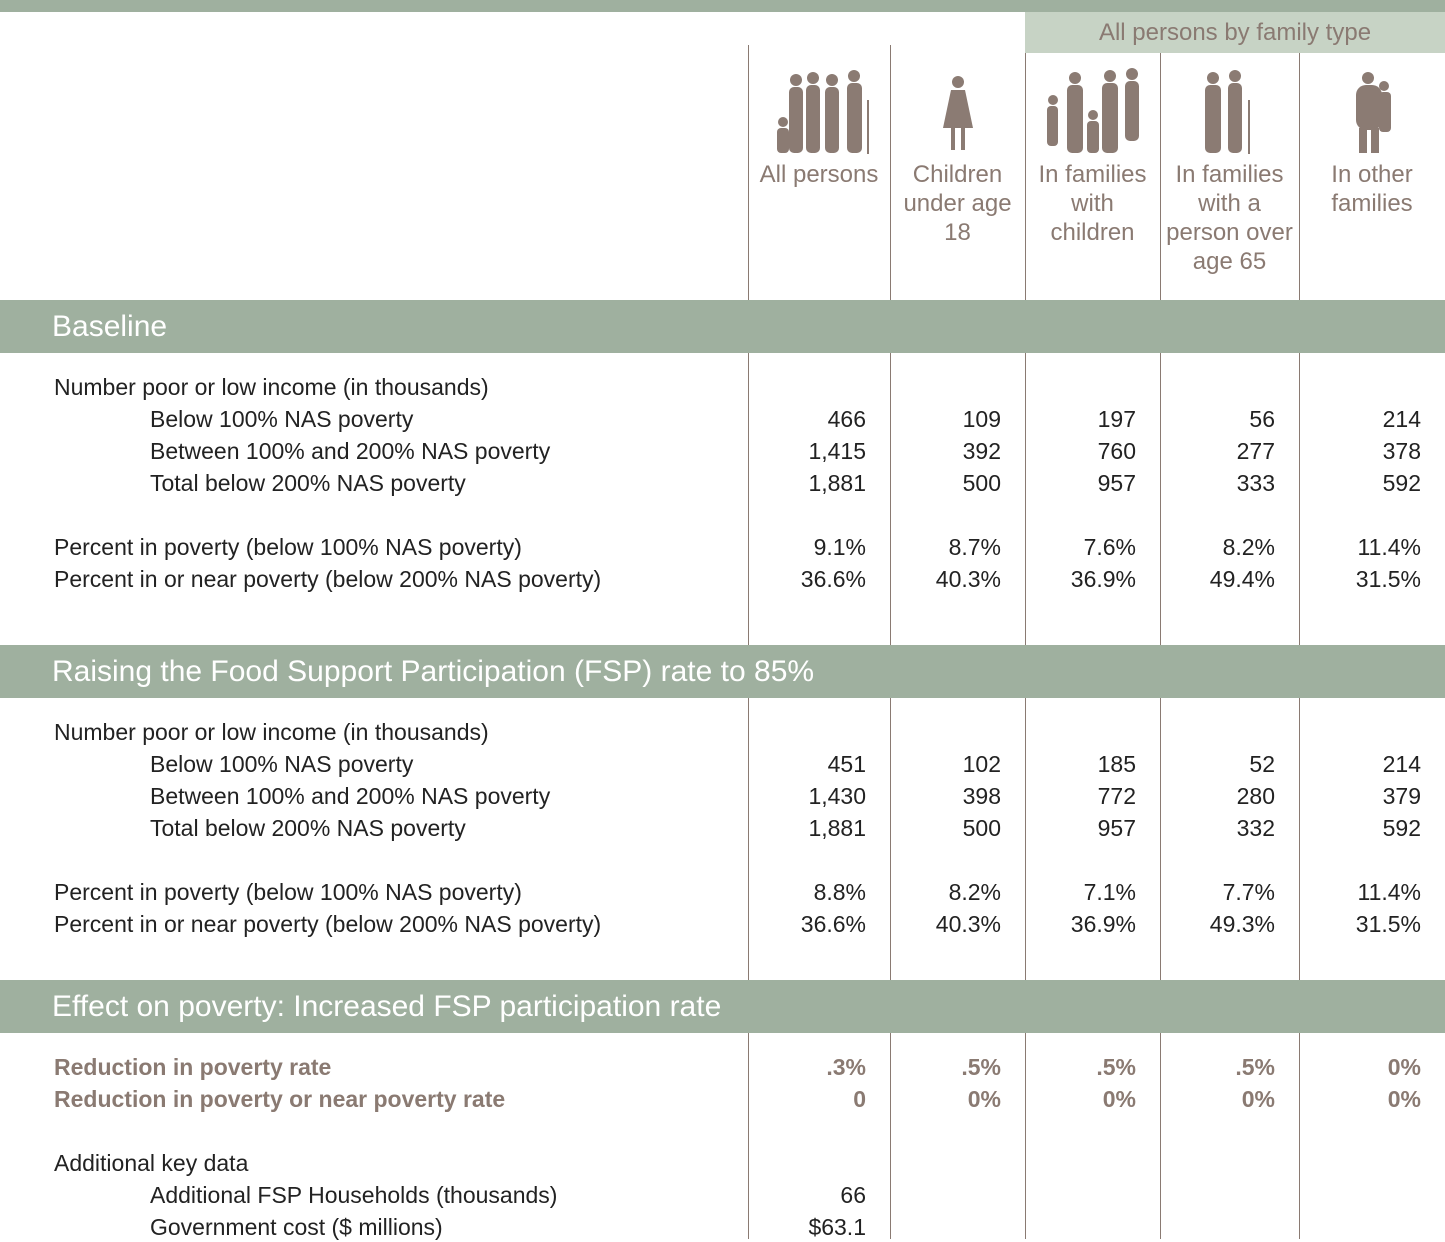 This screenshot has width=1445, height=1242. Describe the element at coordinates (1116, 419) in the screenshot. I see `cell-value: 197` at that location.